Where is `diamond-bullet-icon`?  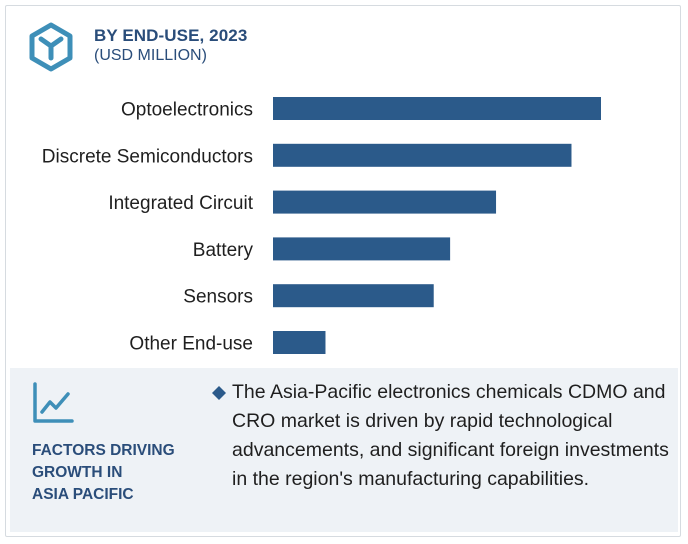
diamond-bullet-icon is located at coordinates (219, 393).